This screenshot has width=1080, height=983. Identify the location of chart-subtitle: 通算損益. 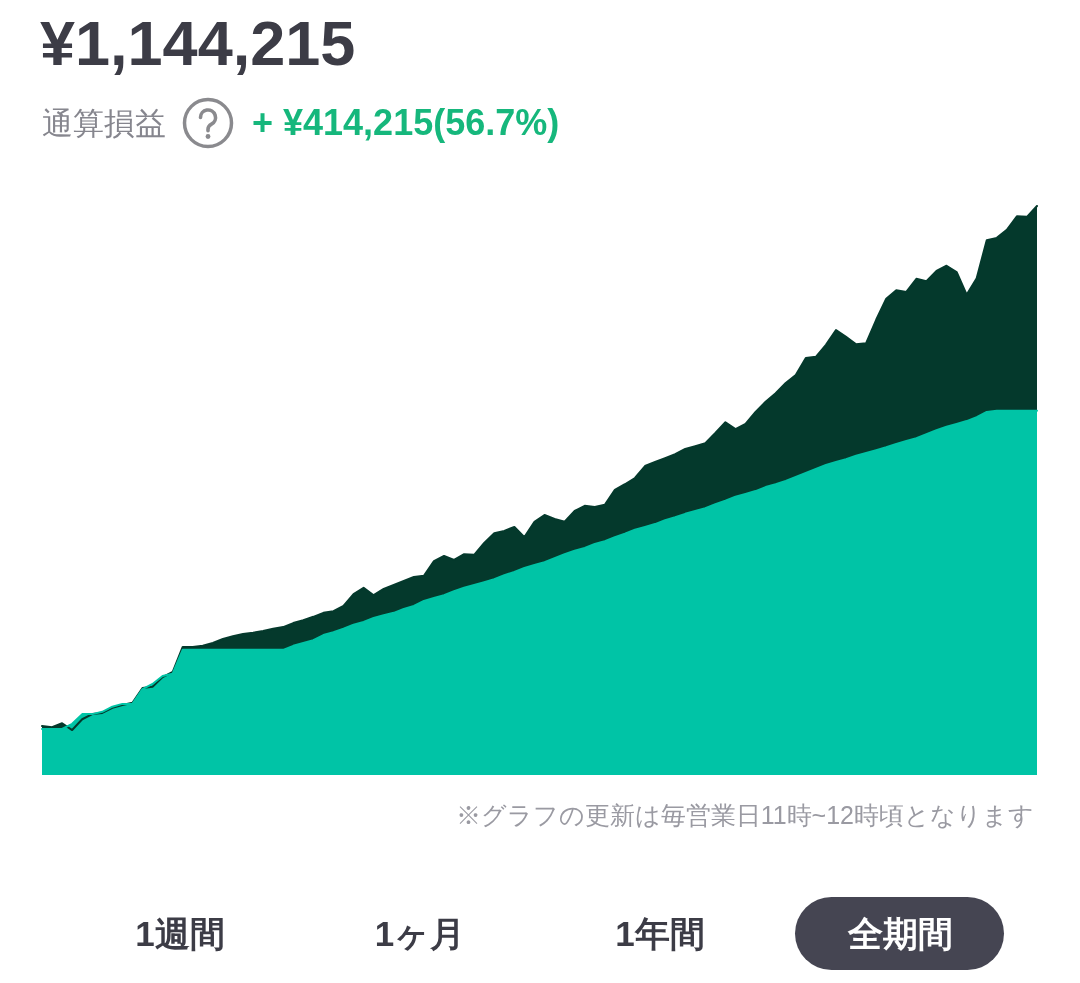
(104, 123).